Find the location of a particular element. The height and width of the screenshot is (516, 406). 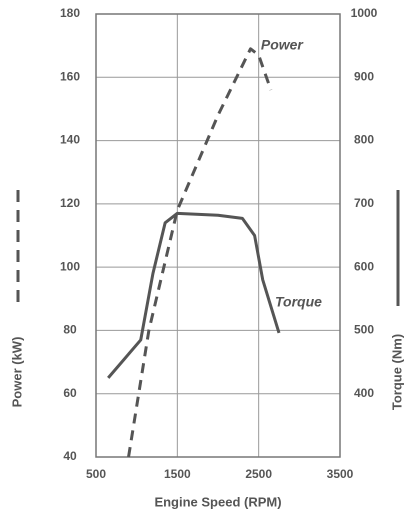

x-tick-label: 2500 is located at coordinates (258, 474).